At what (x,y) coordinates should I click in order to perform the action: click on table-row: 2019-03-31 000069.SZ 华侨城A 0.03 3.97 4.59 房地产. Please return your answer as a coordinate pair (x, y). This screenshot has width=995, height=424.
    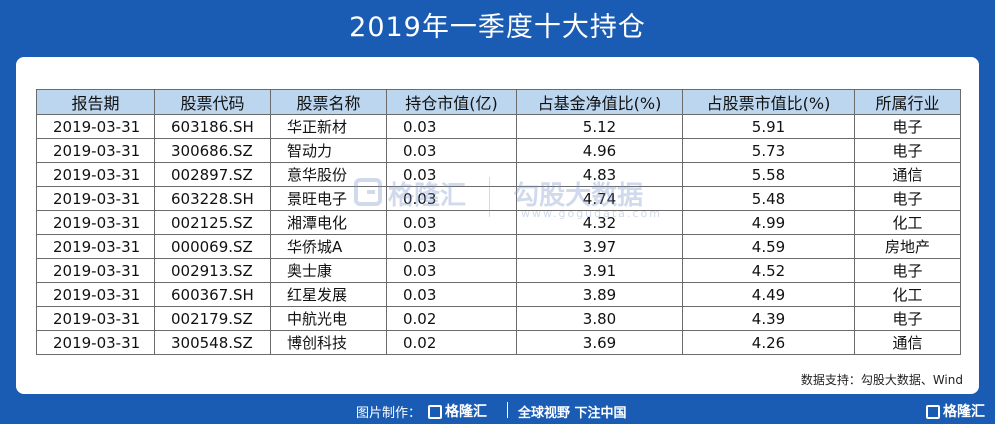
    Looking at the image, I should click on (498, 246).